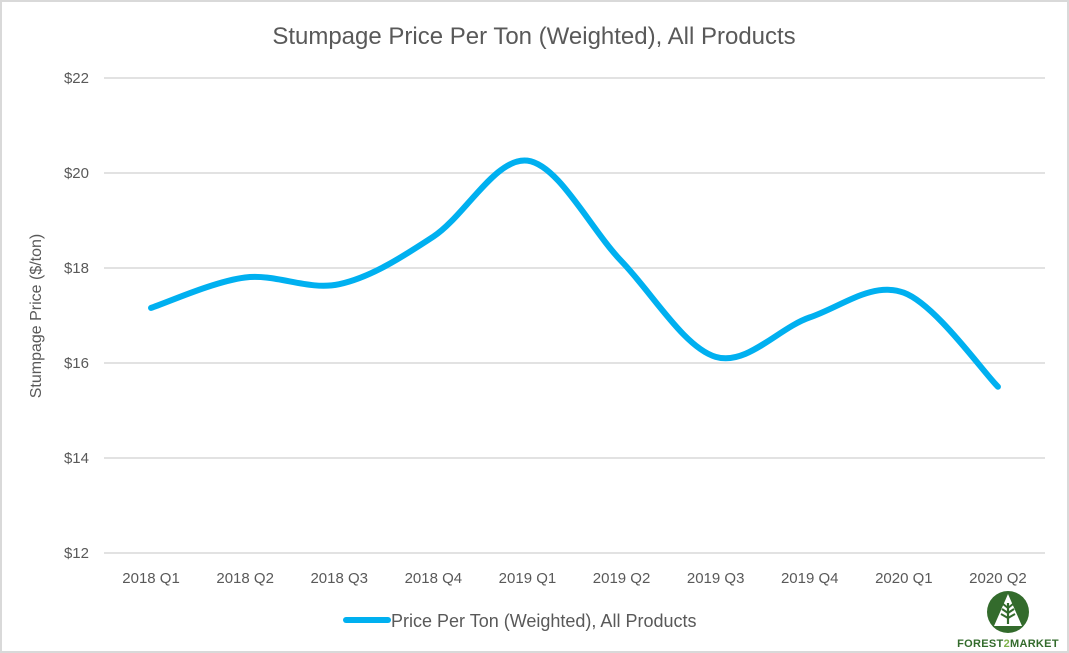 The width and height of the screenshot is (1069, 653). I want to click on logo-text: FOREST2MARKET, so click(1008, 644).